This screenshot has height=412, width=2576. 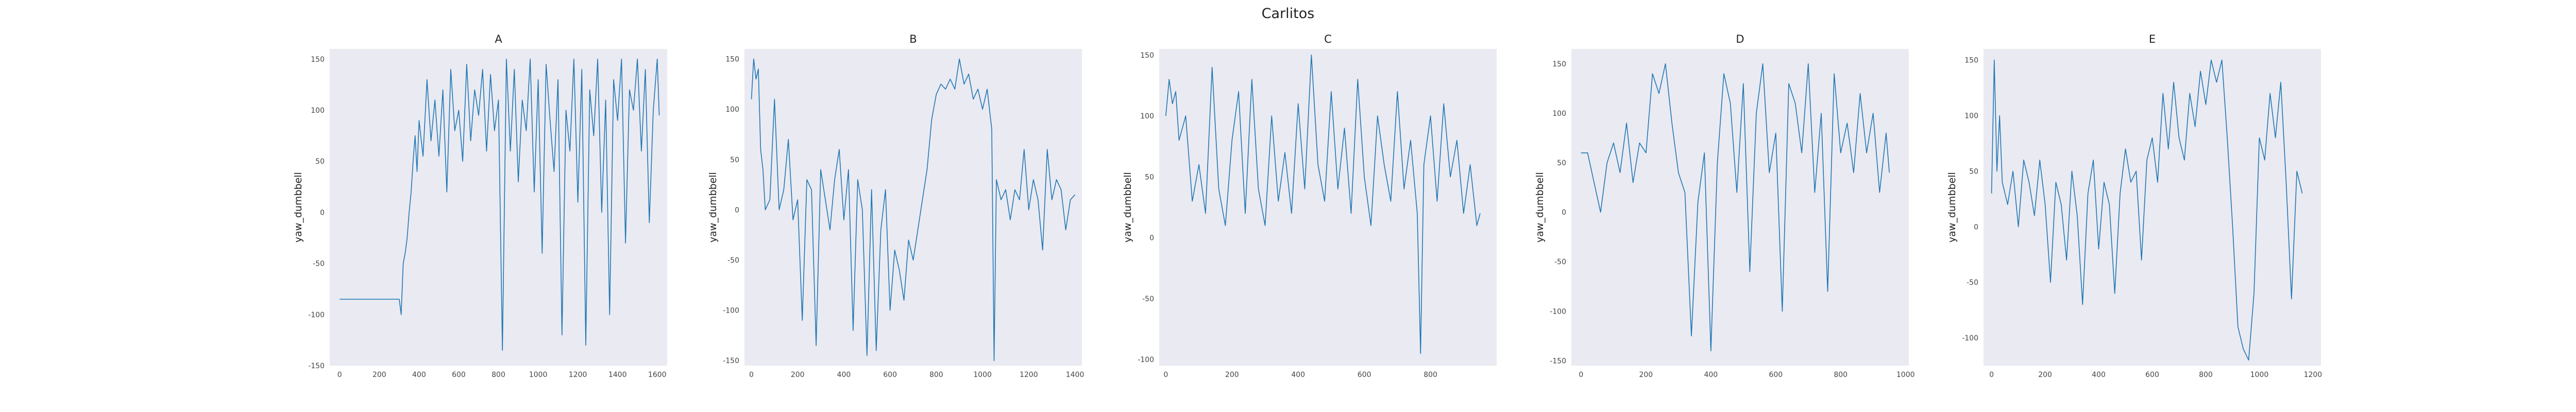 I want to click on panel-title: E, so click(x=2152, y=39).